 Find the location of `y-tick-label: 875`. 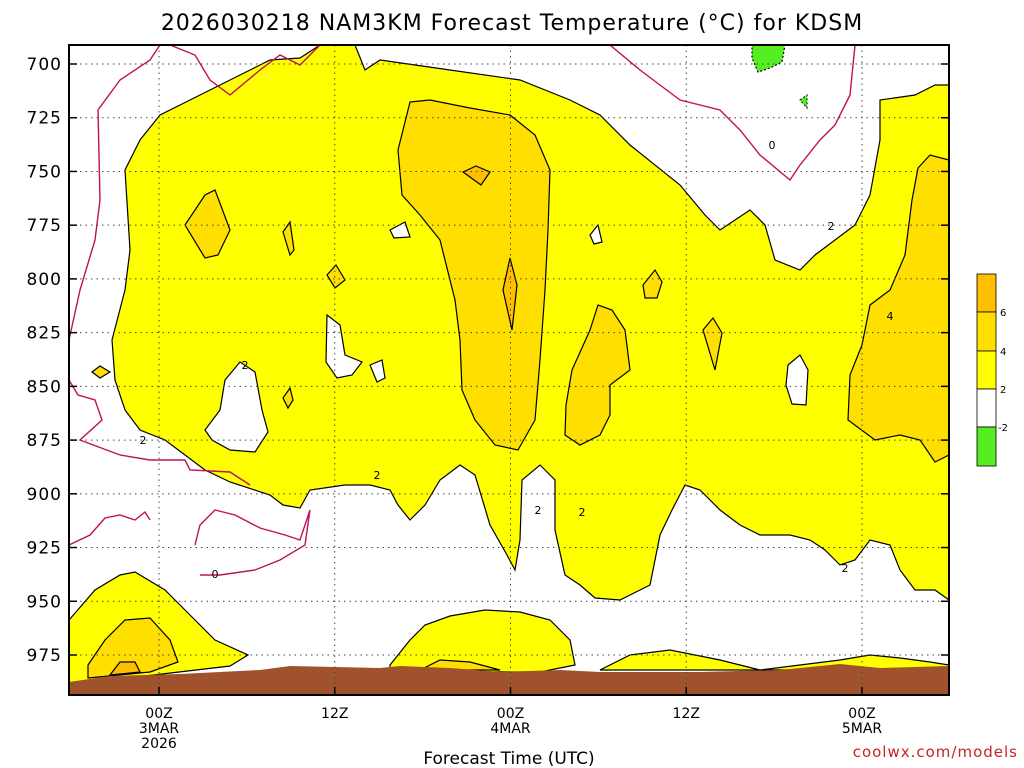

y-tick-label: 875 is located at coordinates (44, 441).